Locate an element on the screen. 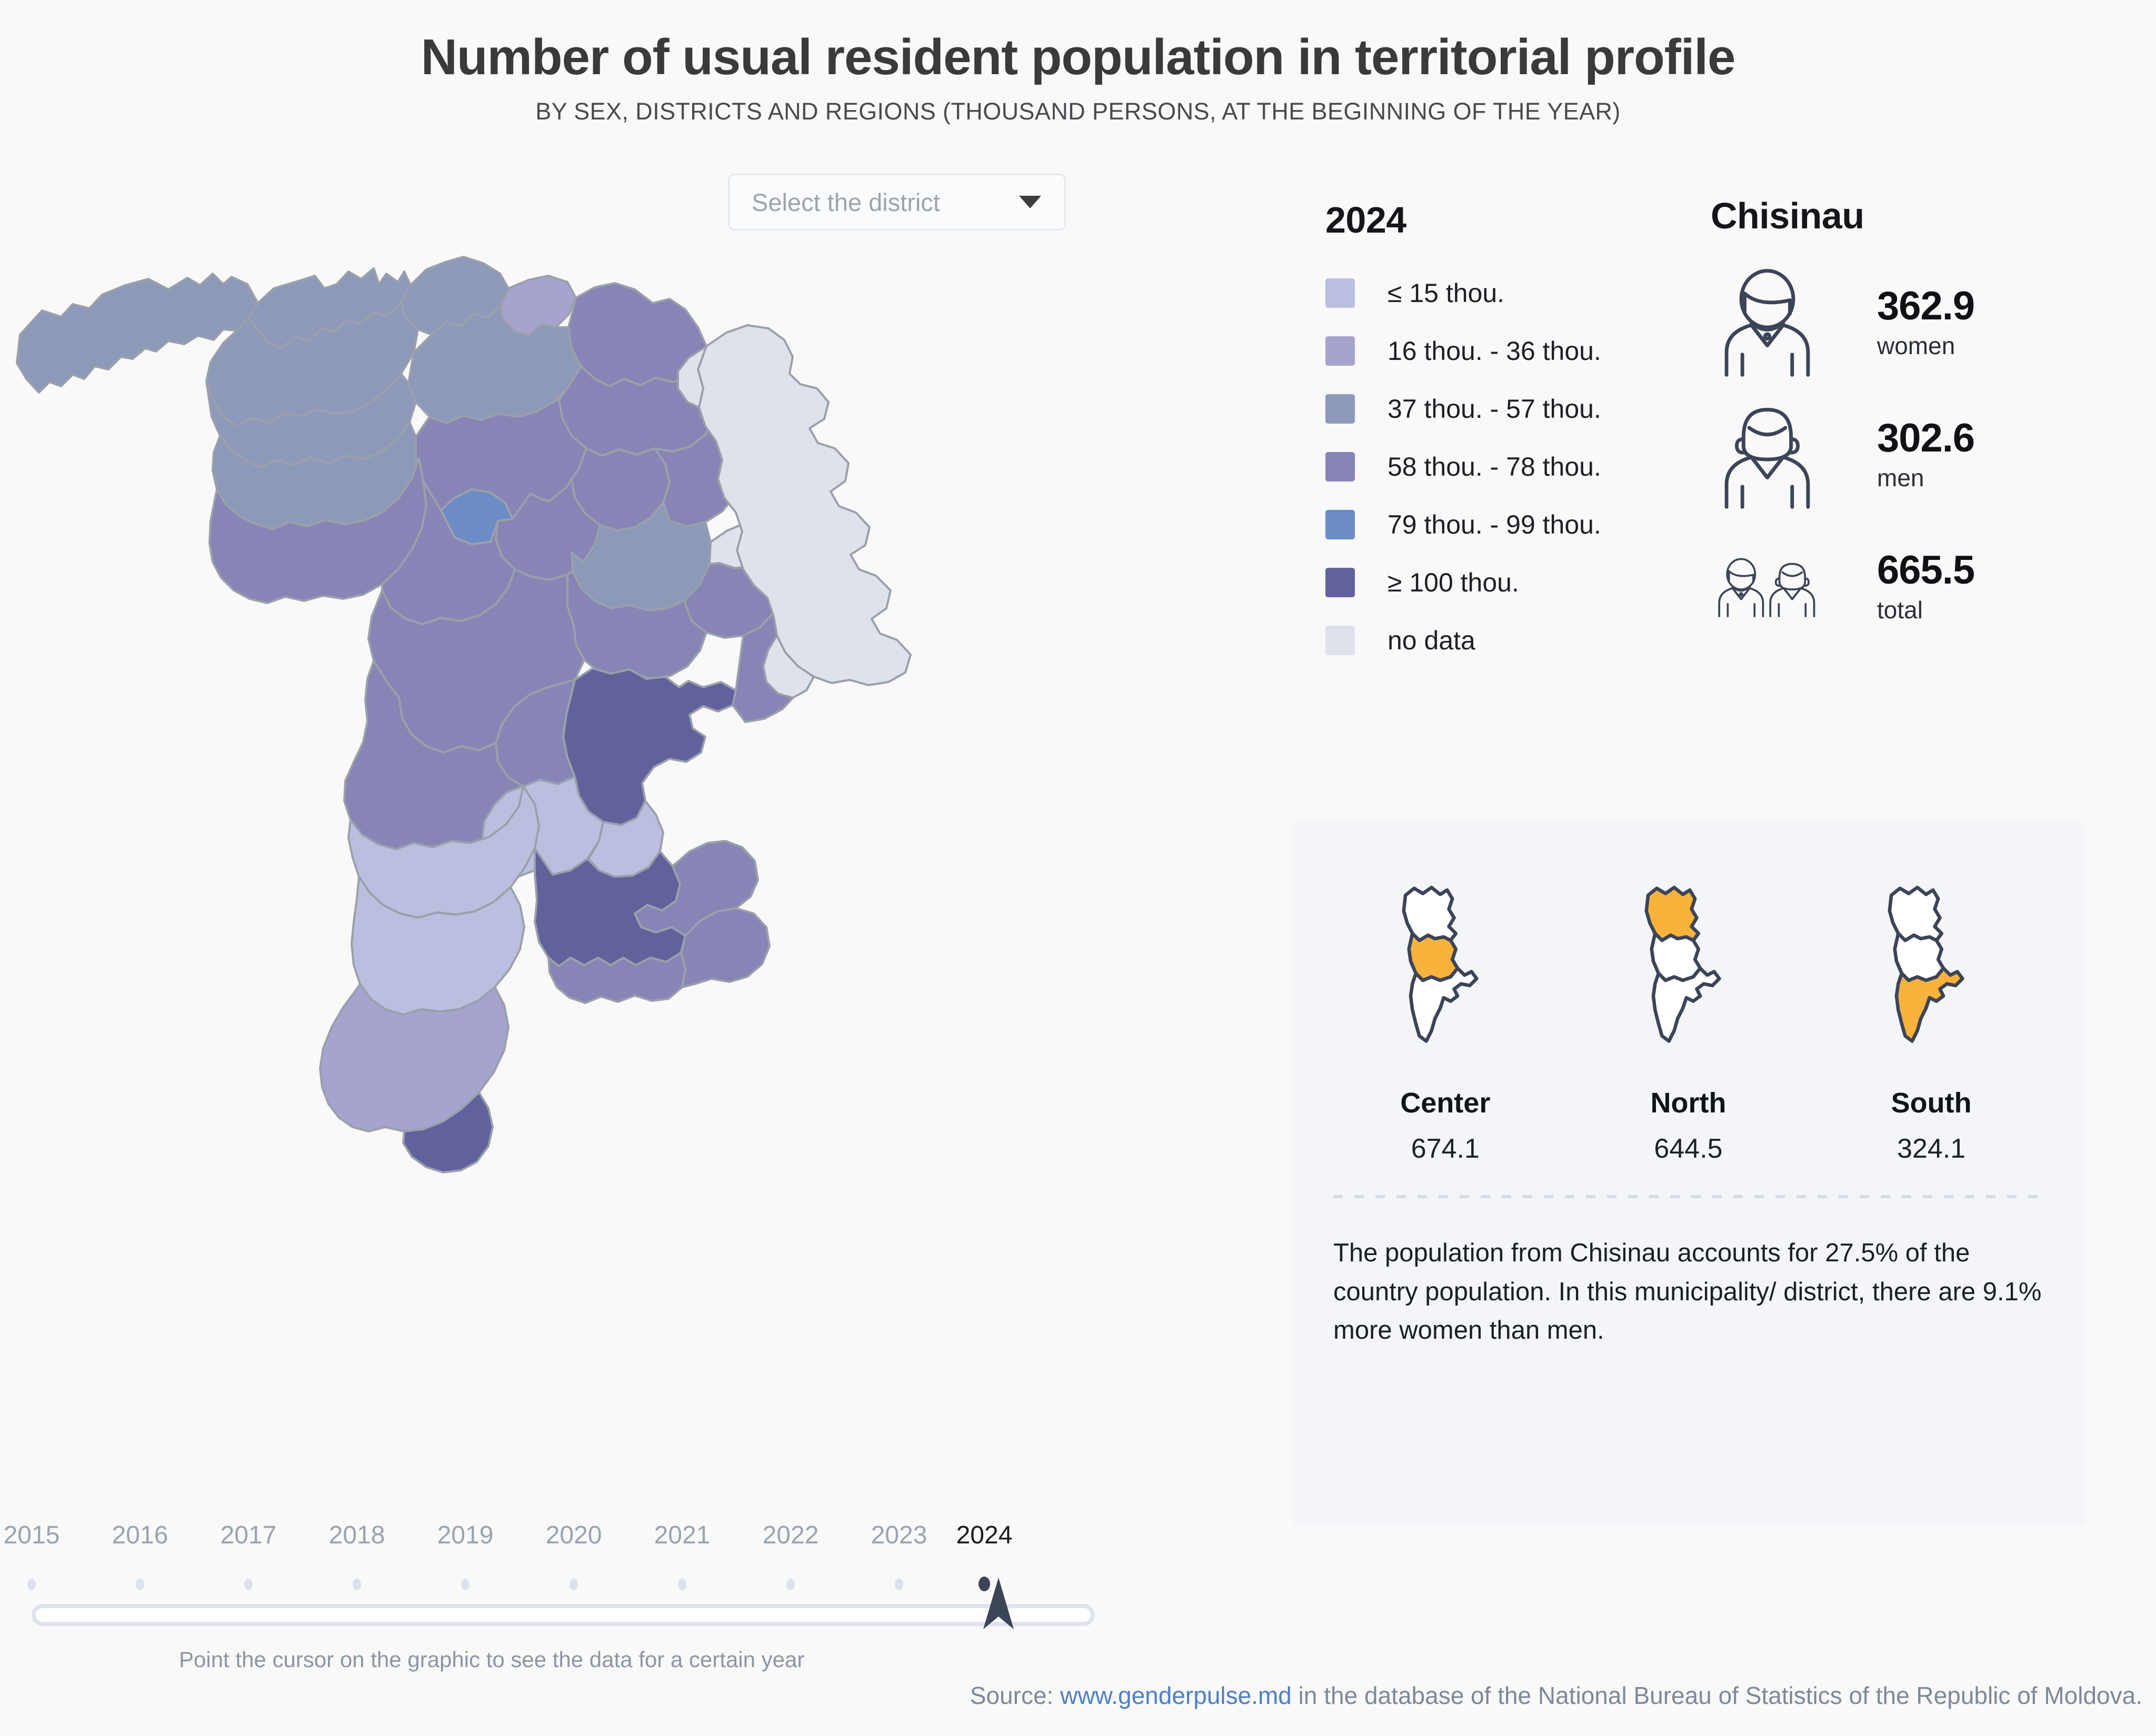 The image size is (2156, 1736). district-vulcanesti is located at coordinates (448, 1132).